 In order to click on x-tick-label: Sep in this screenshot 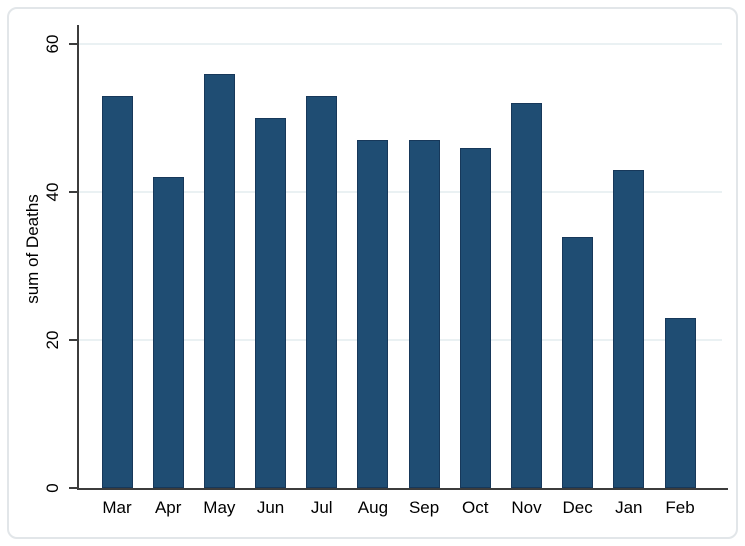, I will do `click(424, 507)`.